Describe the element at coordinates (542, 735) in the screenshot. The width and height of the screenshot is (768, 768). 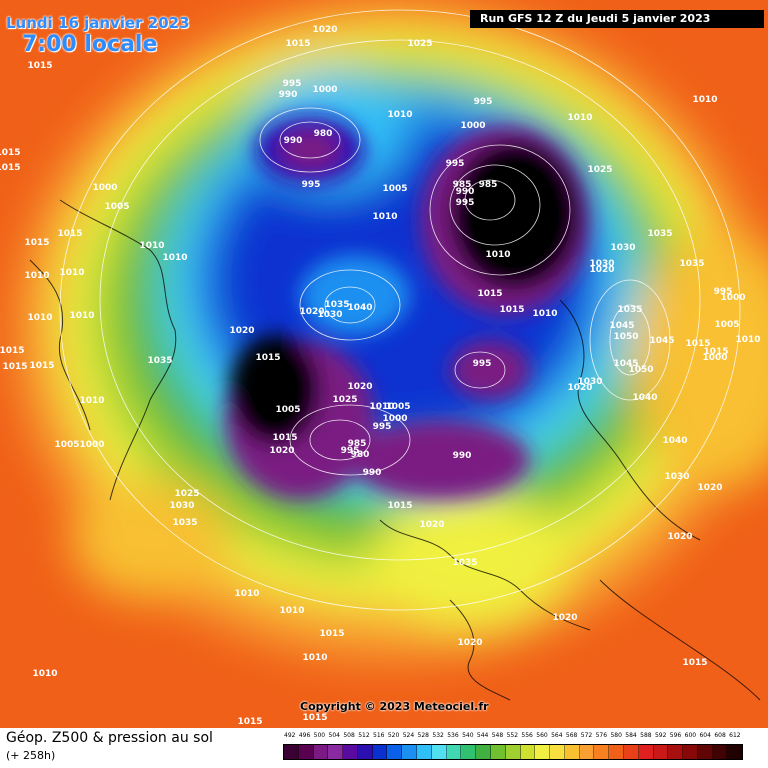
I see `legend-value: 560` at that location.